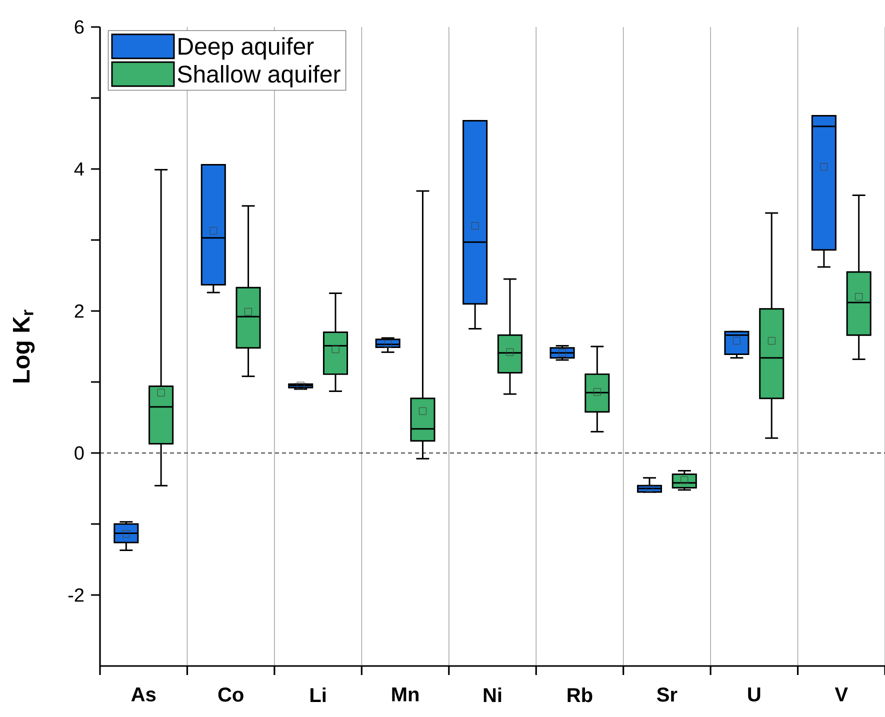  What do you see at coordinates (79, 27) in the screenshot?
I see `y-tick-label: 6` at bounding box center [79, 27].